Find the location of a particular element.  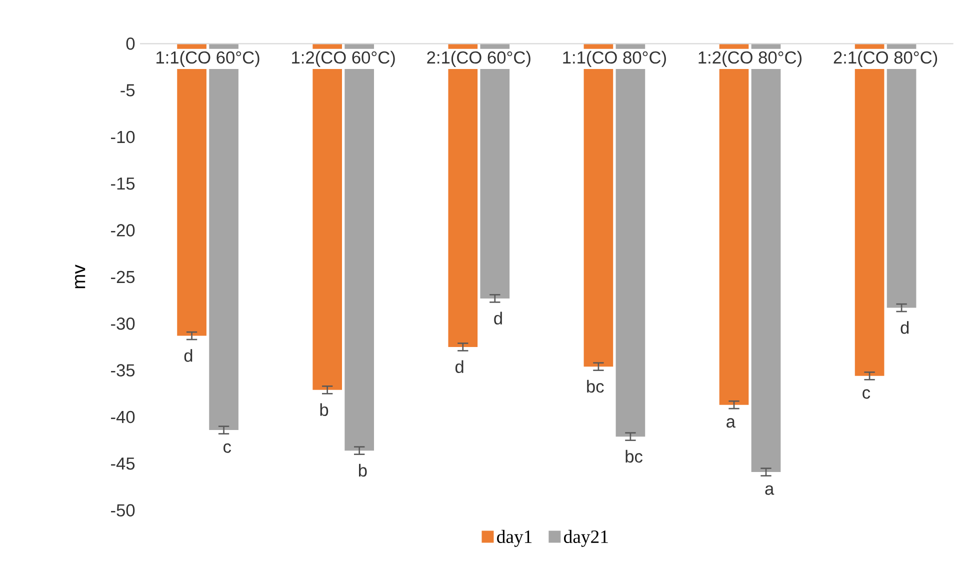

legend-label: day21 is located at coordinates (586, 538).